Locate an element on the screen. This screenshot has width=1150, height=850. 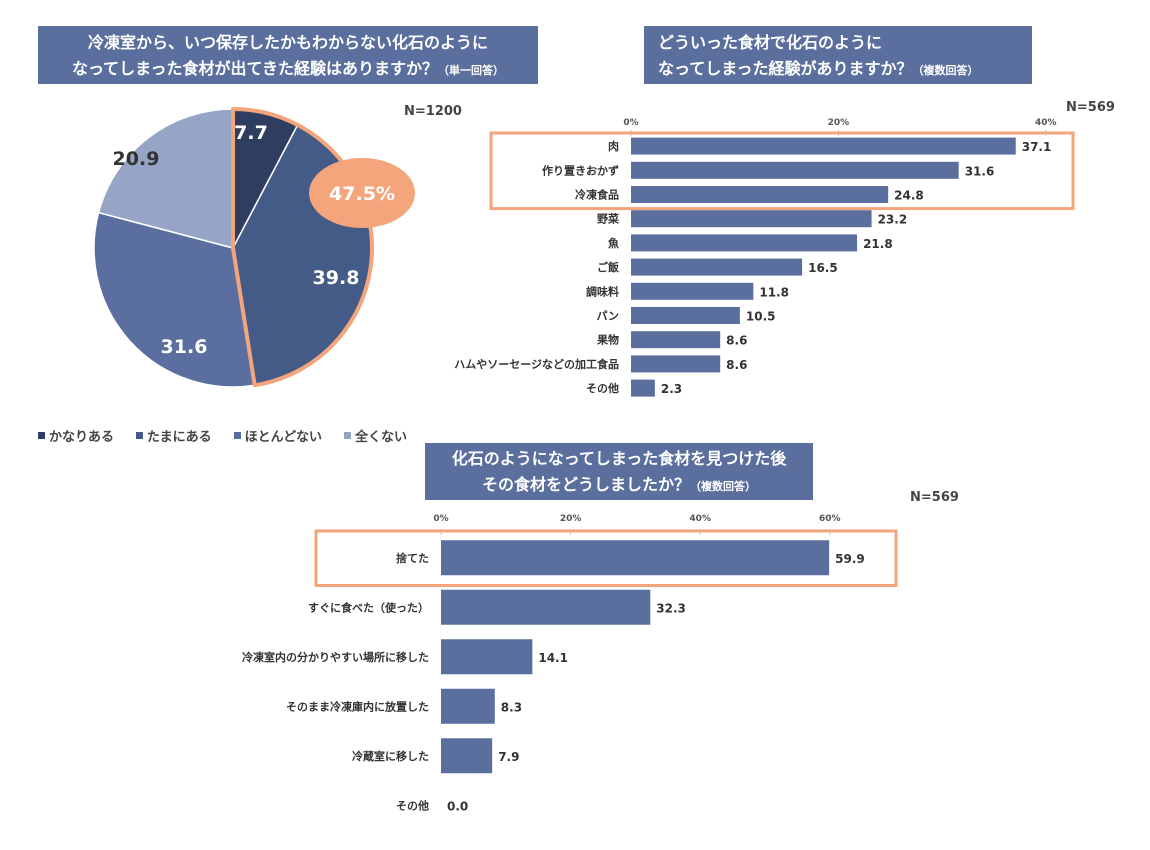
legend-item: 全くない is located at coordinates (375, 435).